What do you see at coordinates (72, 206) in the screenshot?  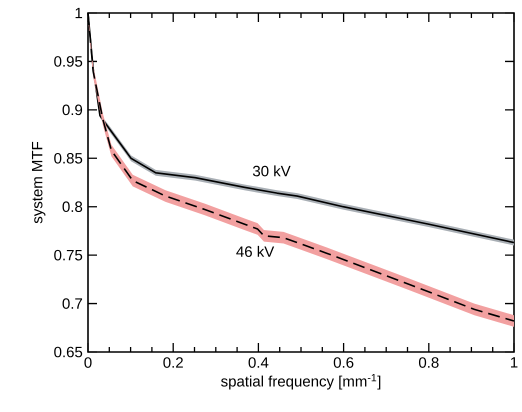 I see `y-tick-label: 0.8` at bounding box center [72, 206].